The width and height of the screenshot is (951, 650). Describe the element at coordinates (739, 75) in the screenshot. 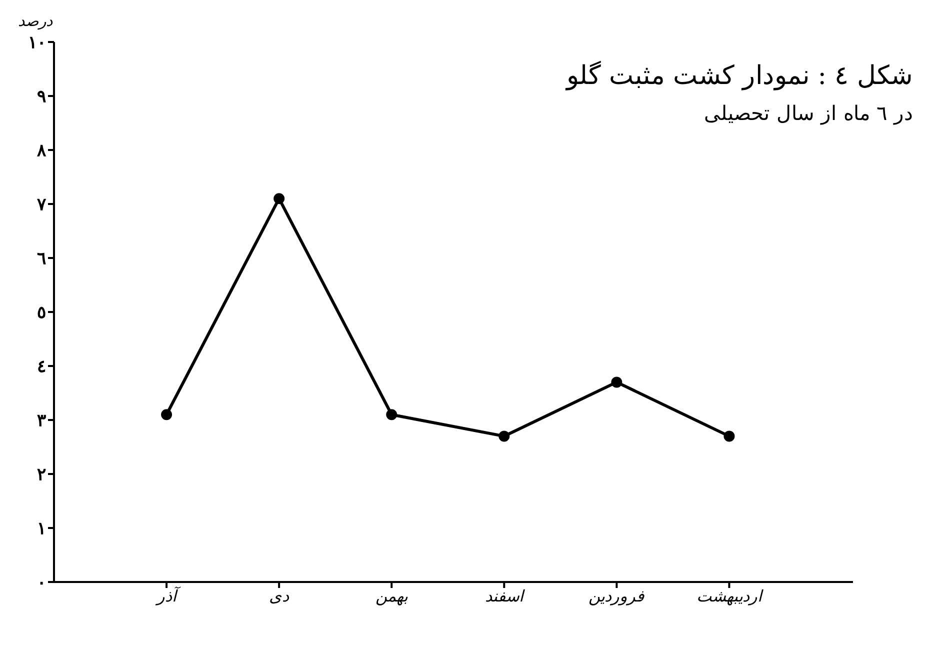

I see `text: شکل ٤ : نمودار کشت مثبت گلو` at that location.